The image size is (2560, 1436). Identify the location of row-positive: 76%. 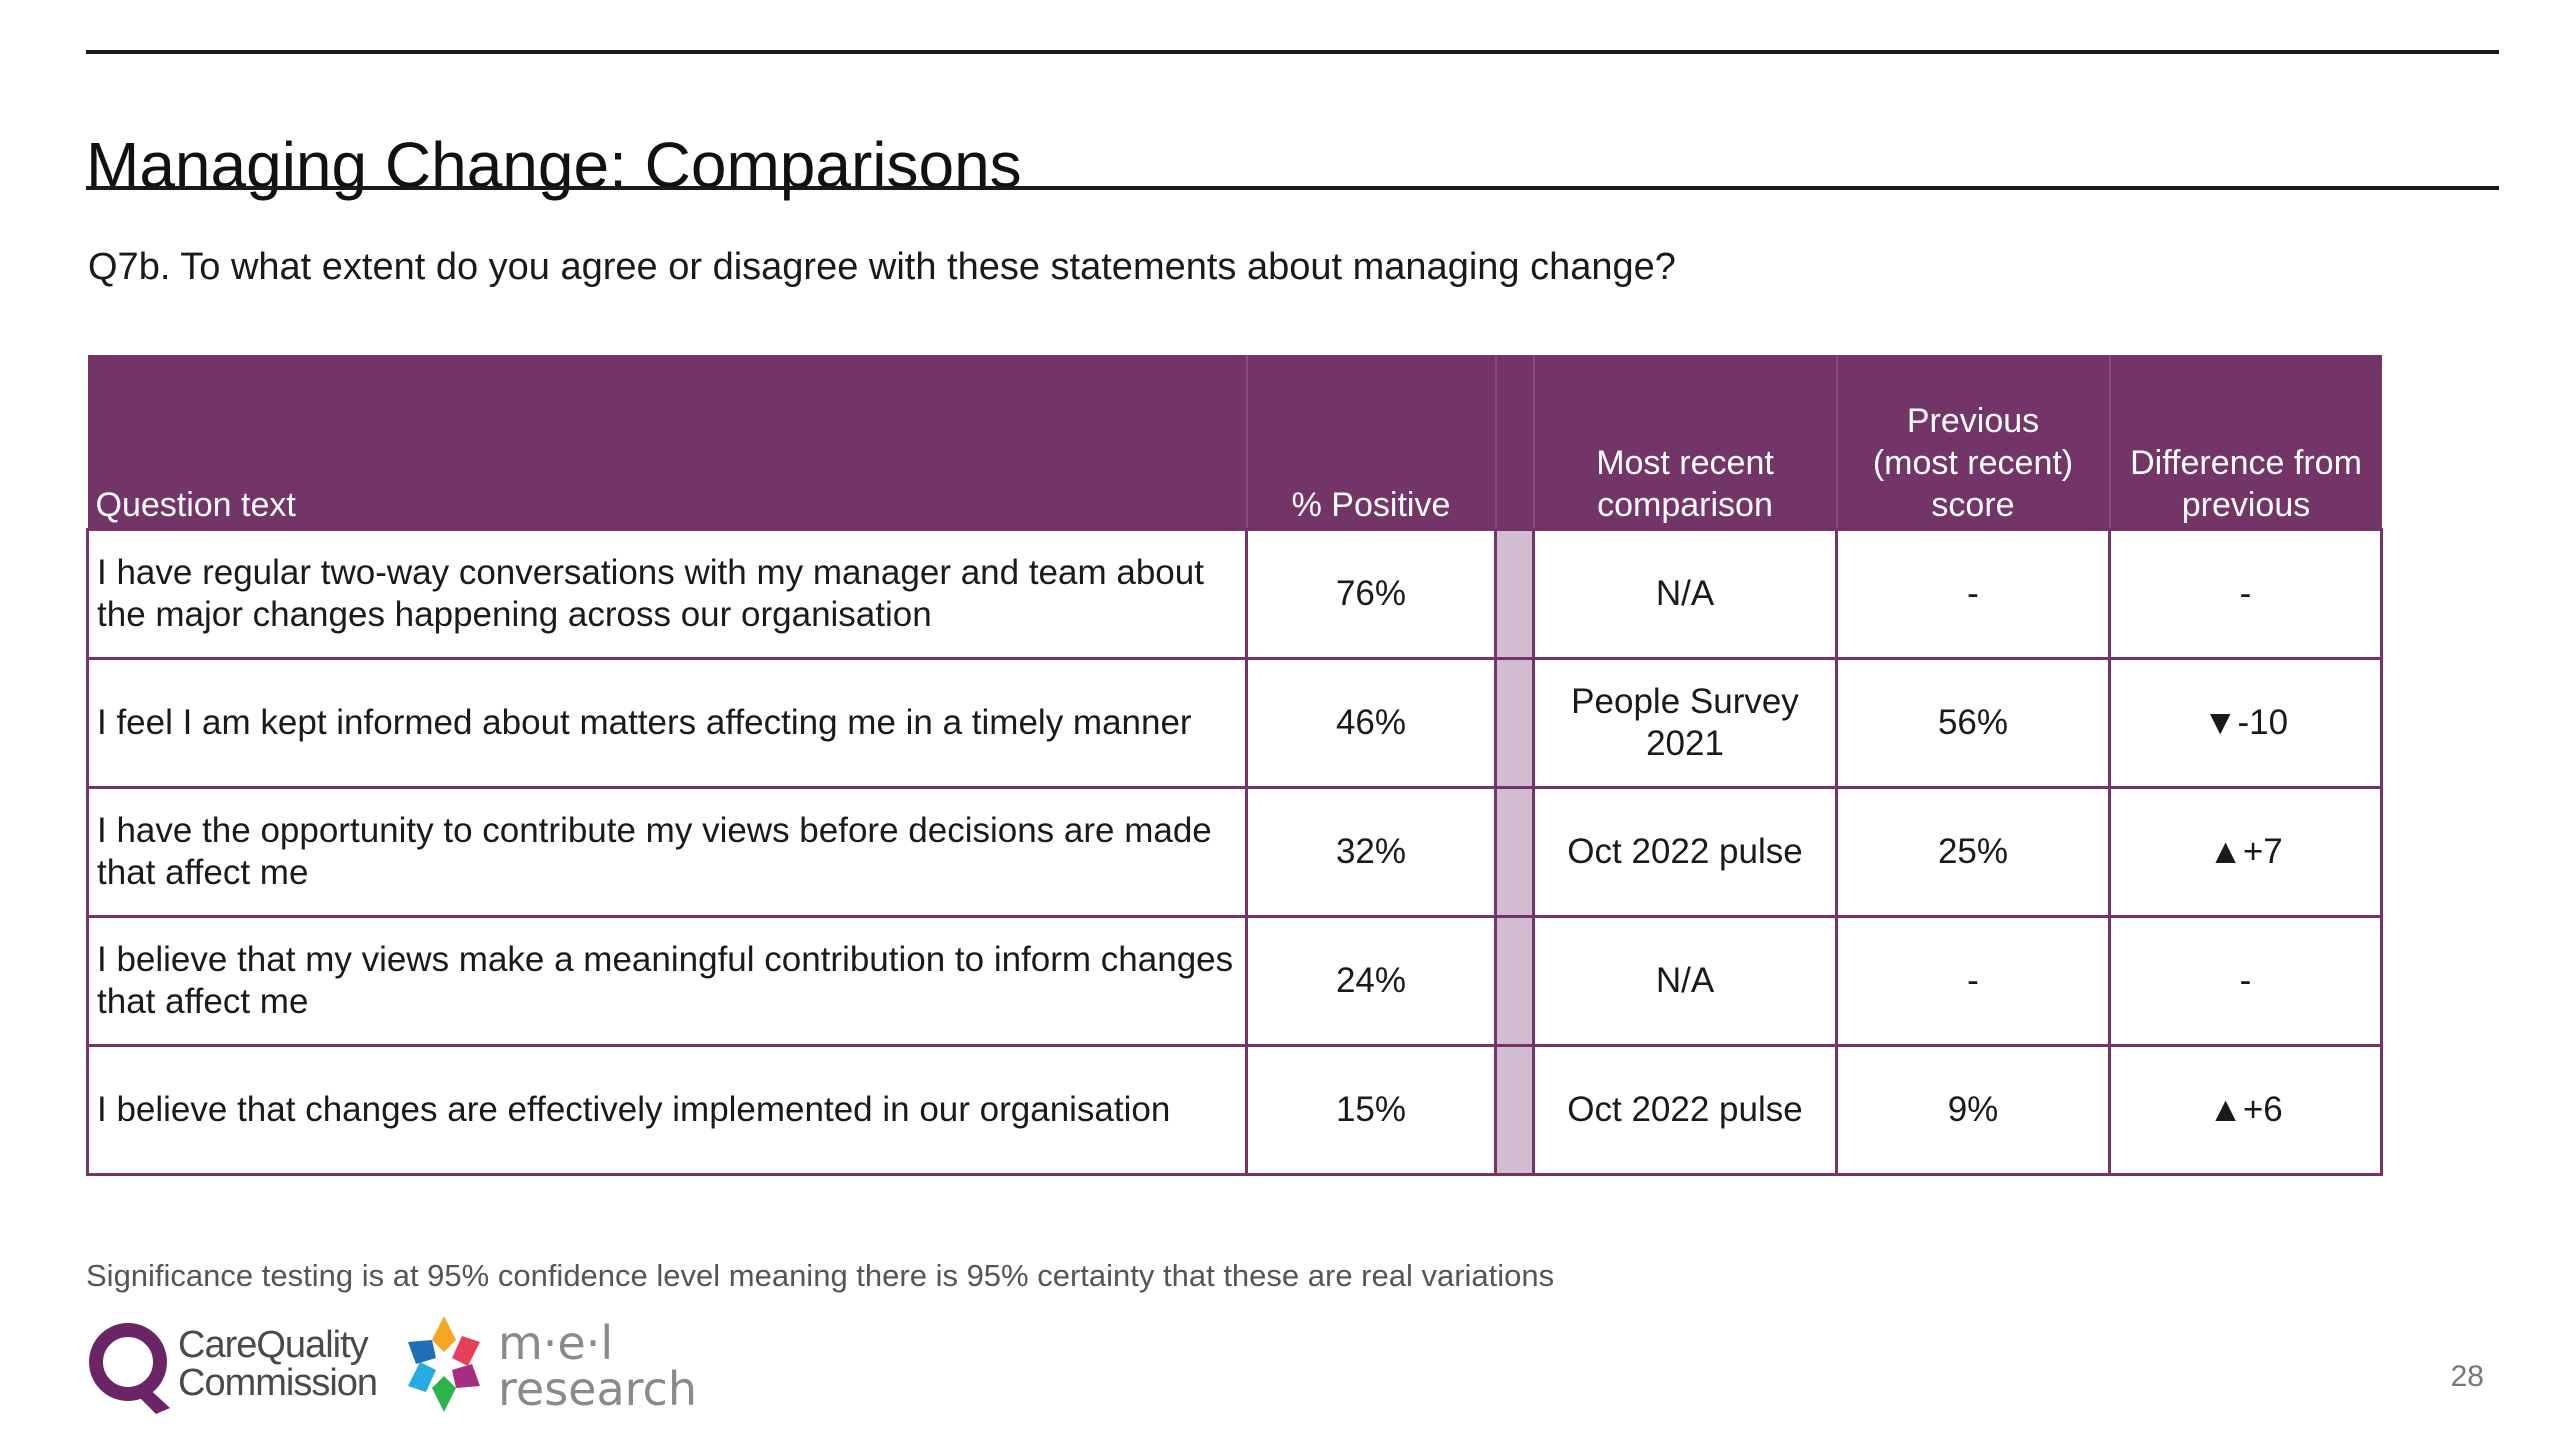
(1371, 593).